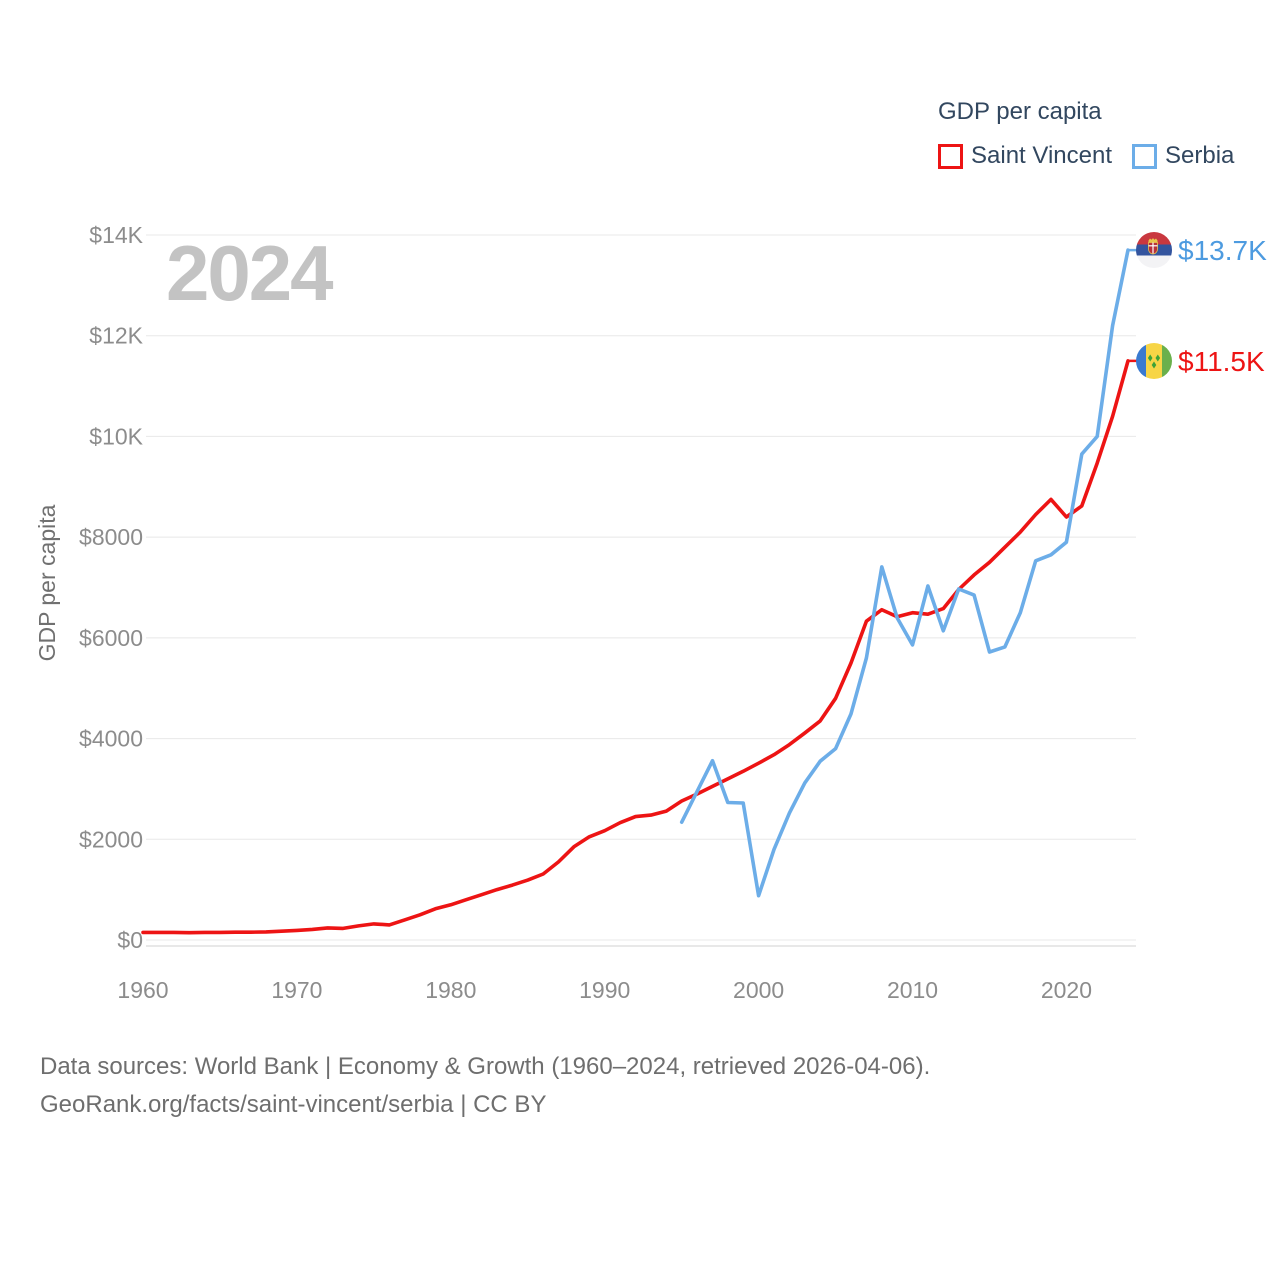 Image resolution: width=1280 pixels, height=1280 pixels. I want to click on x-tick-label: 1970, so click(296, 990).